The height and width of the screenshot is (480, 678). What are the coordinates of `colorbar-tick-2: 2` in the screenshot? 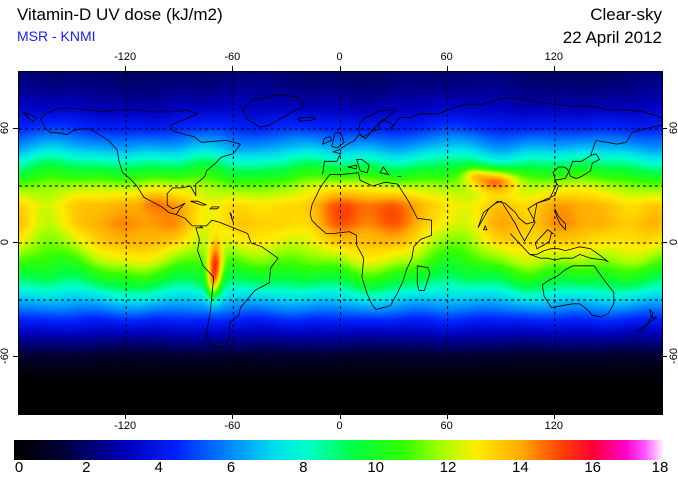 It's located at (86, 467).